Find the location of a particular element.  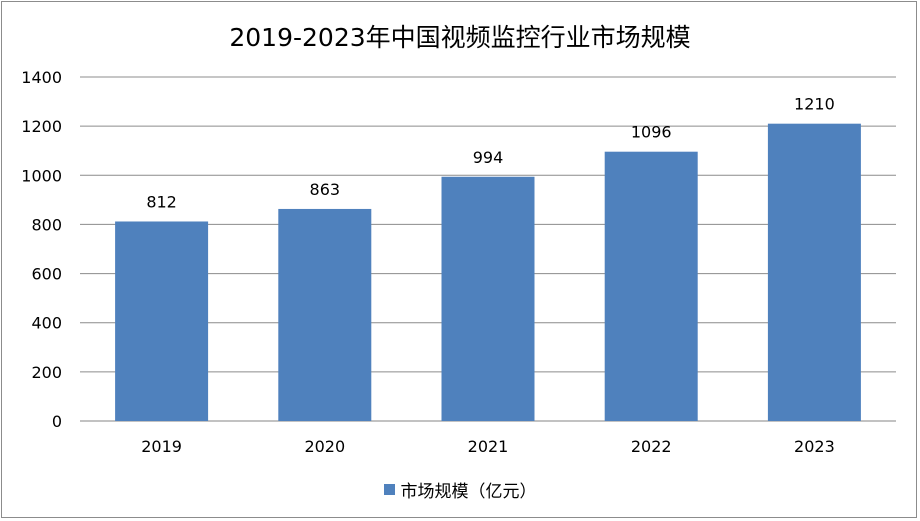

x-tick-label: 2022 is located at coordinates (651, 446).